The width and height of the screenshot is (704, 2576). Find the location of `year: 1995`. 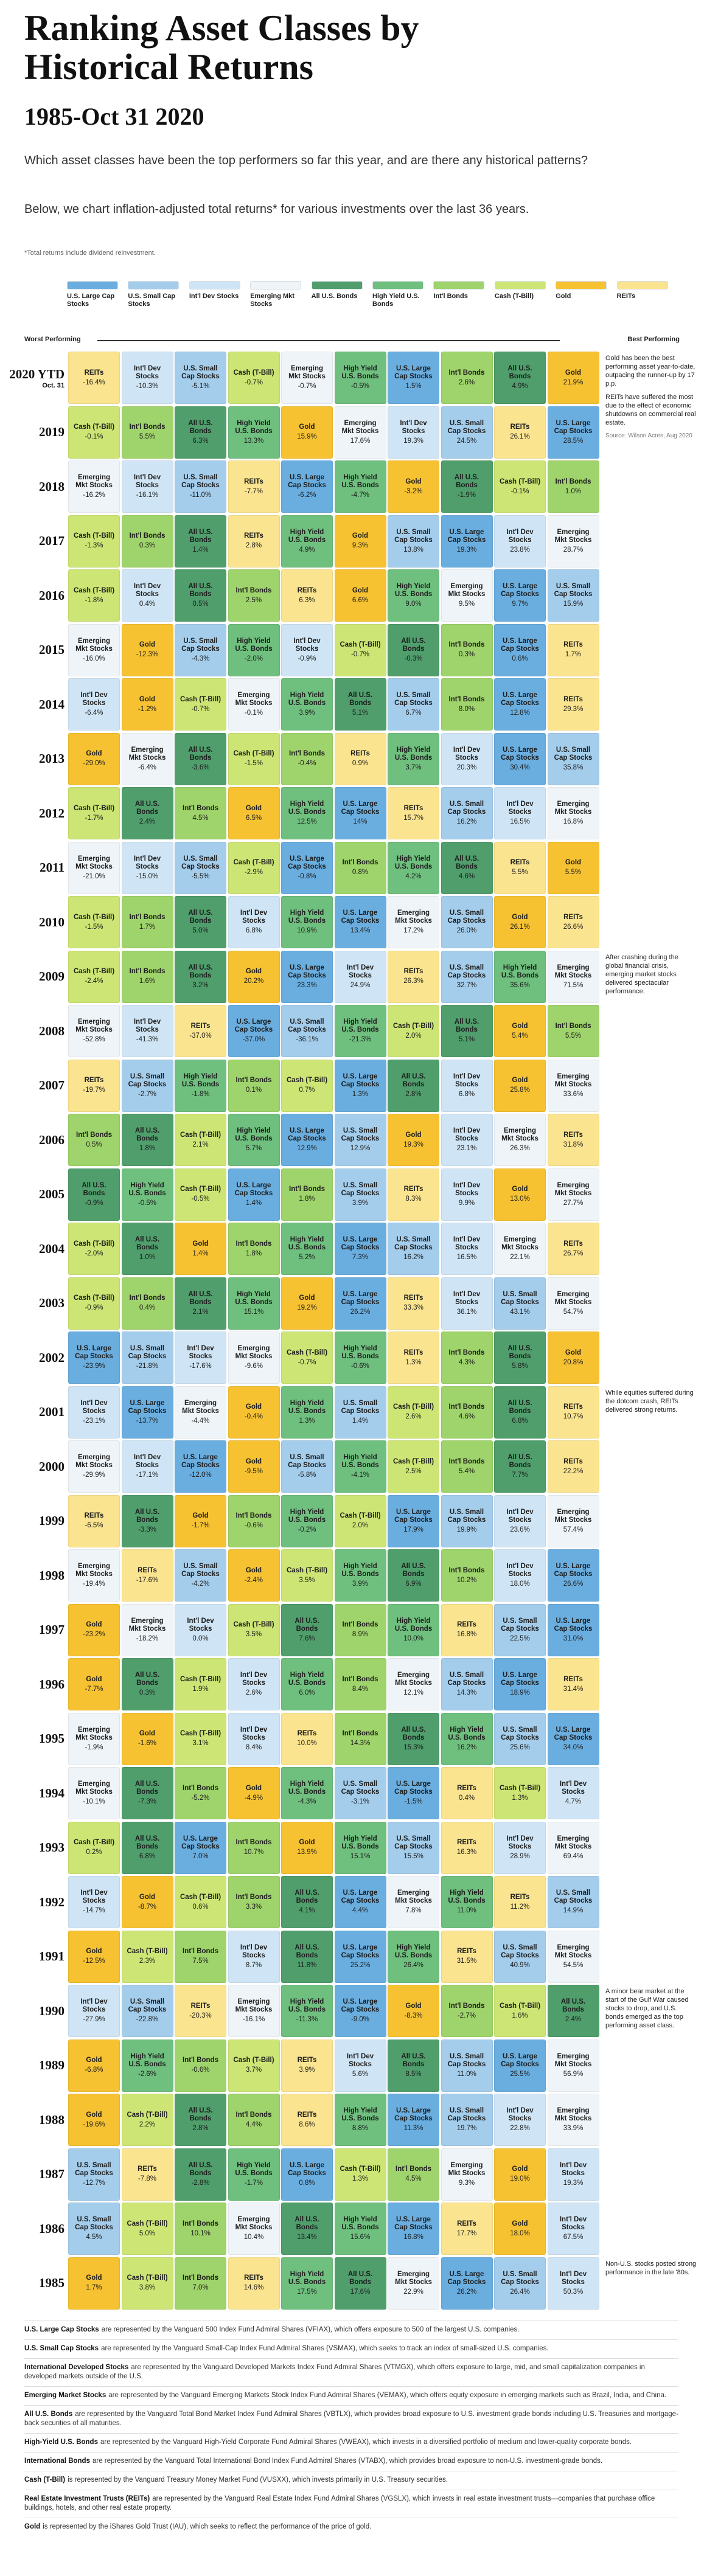

year: 1995 is located at coordinates (34, 1739).